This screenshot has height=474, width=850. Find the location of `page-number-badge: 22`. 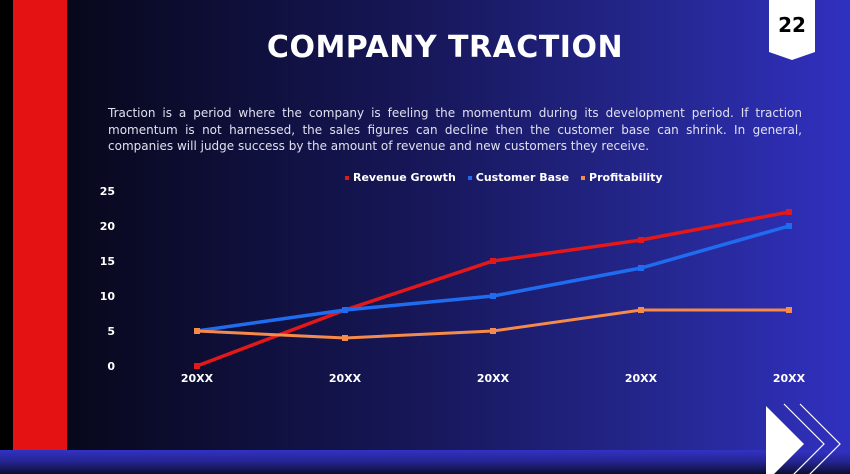

page-number-badge: 22 is located at coordinates (792, 30).